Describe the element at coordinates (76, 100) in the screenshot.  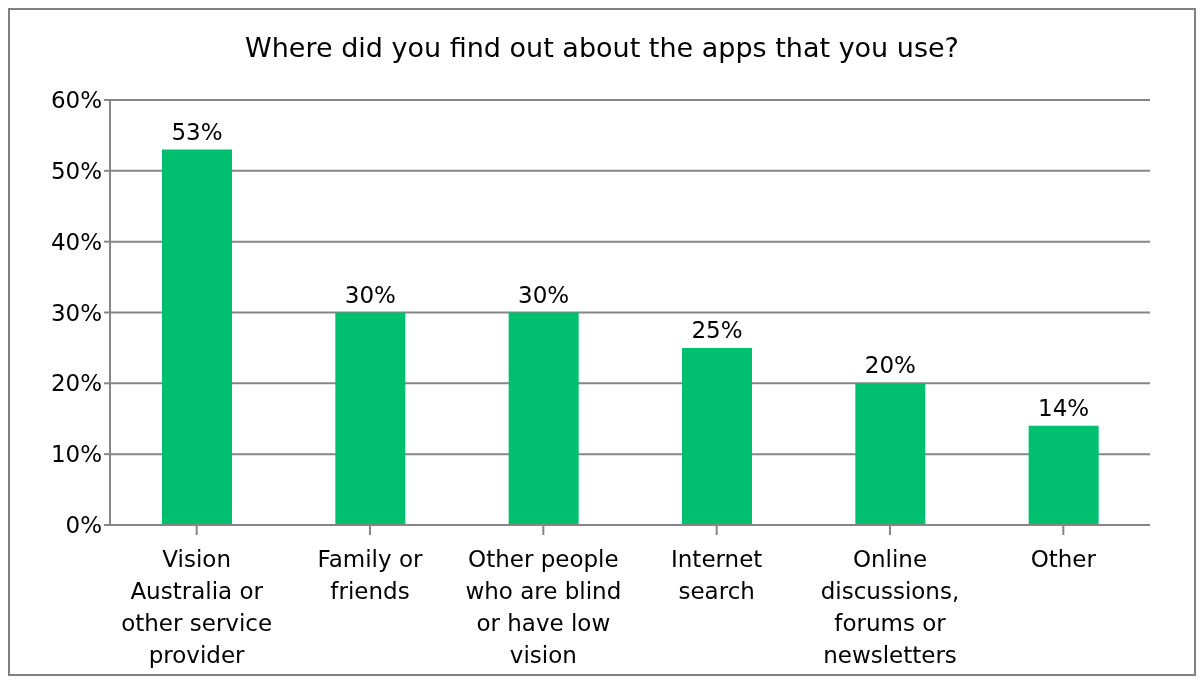
I see `y-tick-label: 60%` at that location.